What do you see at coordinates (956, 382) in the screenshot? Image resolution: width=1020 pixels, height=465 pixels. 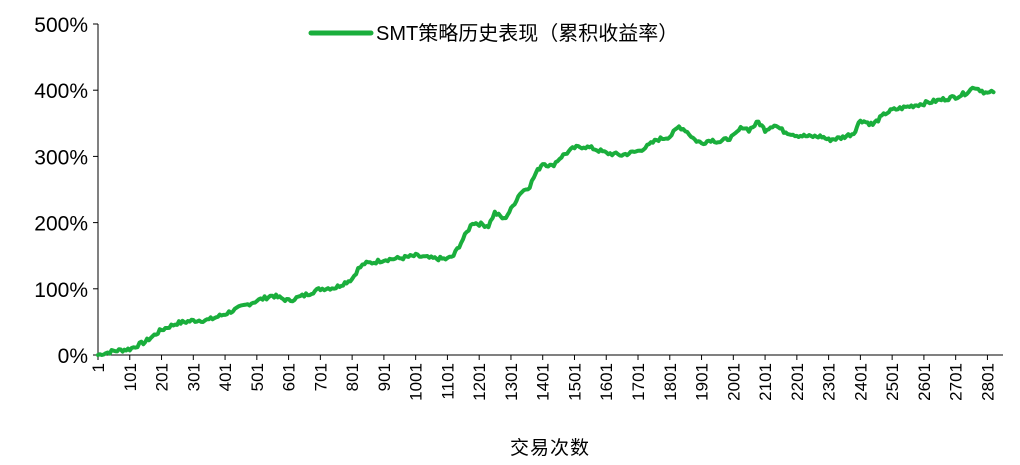 I see `x-tick-label: 2701` at bounding box center [956, 382].